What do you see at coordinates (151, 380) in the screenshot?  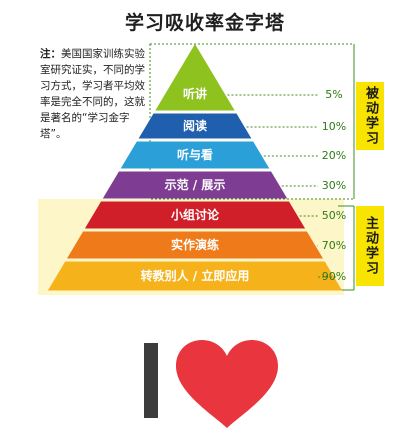 I see `letter-i-bar` at bounding box center [151, 380].